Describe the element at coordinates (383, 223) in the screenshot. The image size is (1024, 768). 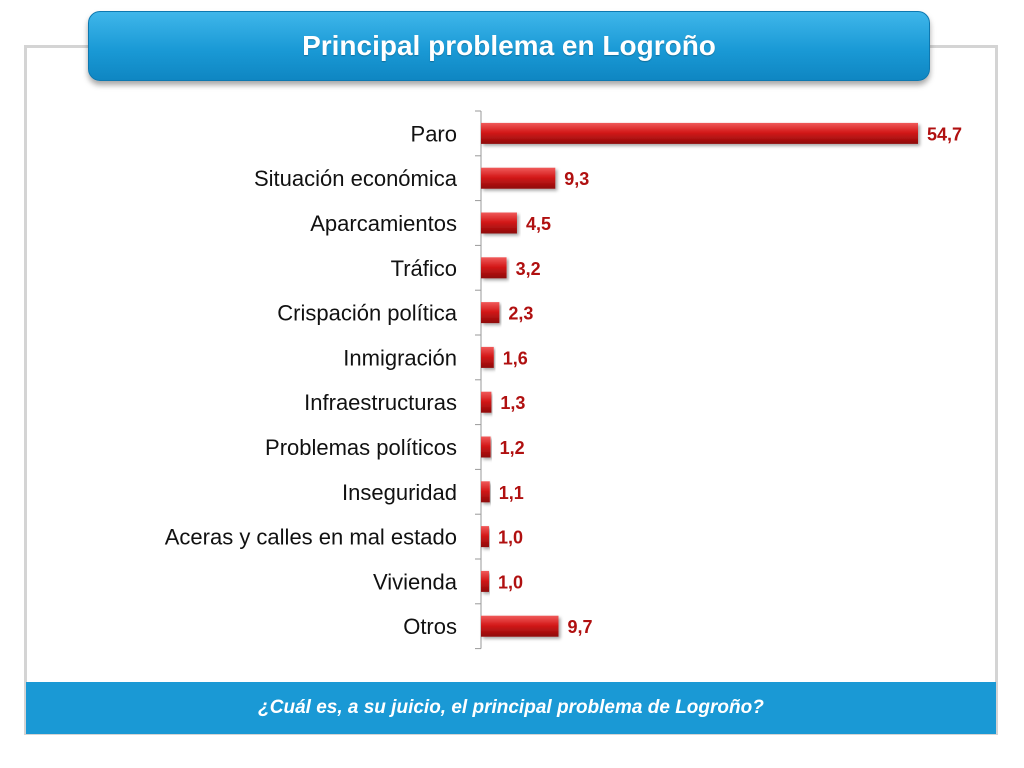
I see `category-label: Aparcamientos` at that location.